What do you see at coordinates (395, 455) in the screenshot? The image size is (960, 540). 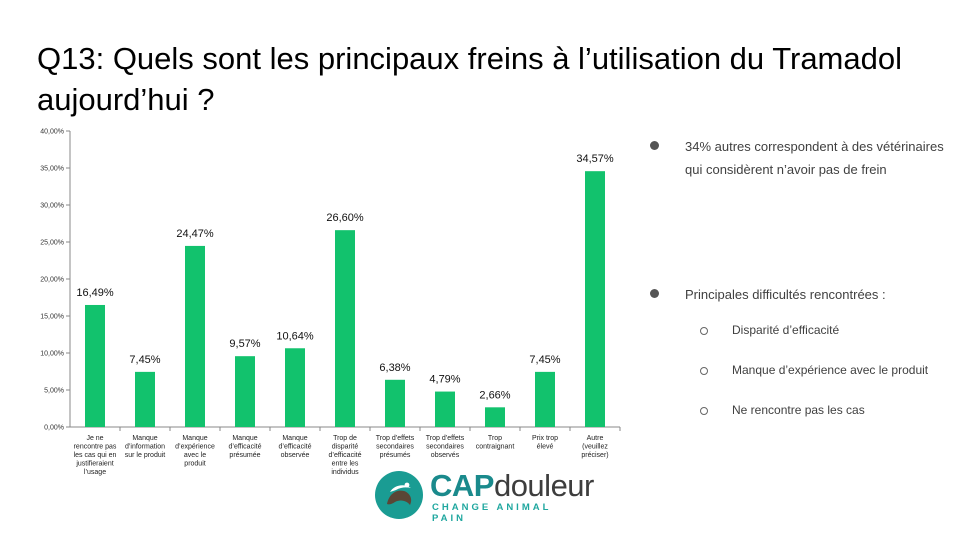 I see `x-tick-label-line: présumés` at bounding box center [395, 455].